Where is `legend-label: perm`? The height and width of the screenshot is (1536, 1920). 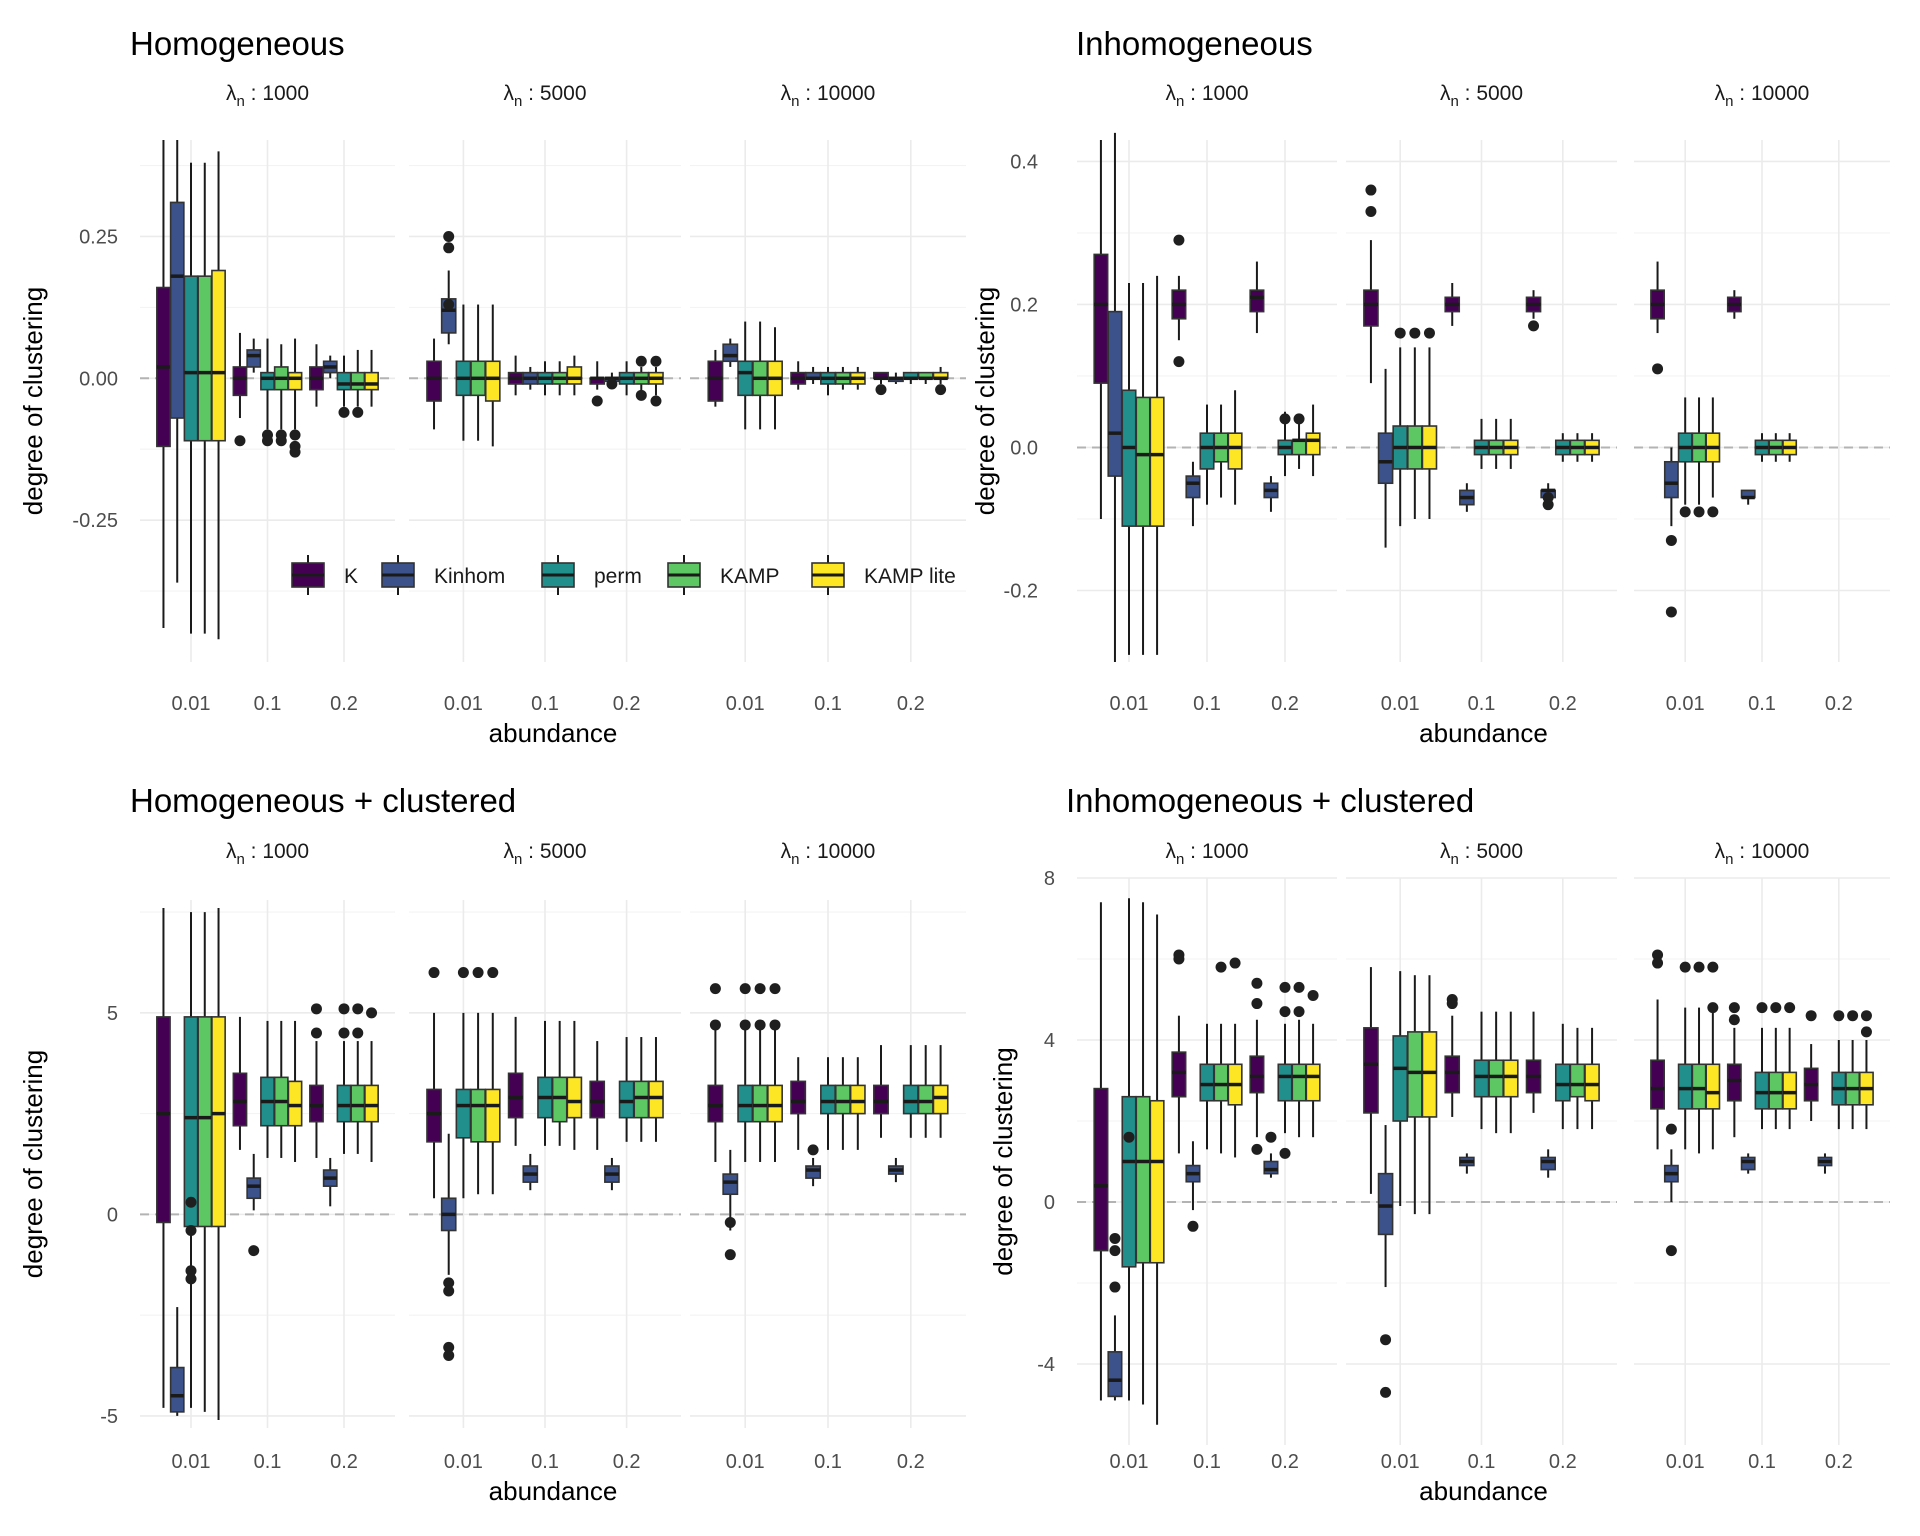 legend-label: perm is located at coordinates (618, 576).